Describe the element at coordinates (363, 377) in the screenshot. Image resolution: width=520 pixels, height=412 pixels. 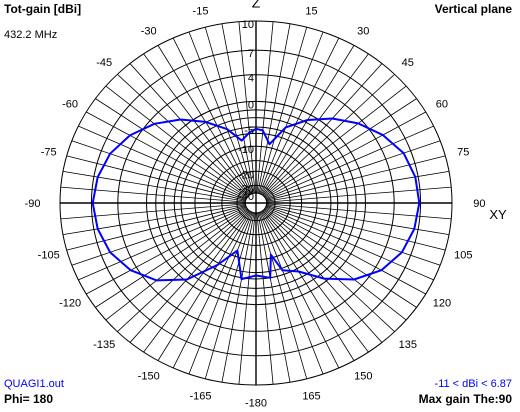
I see `angle-tick-label: 150` at that location.